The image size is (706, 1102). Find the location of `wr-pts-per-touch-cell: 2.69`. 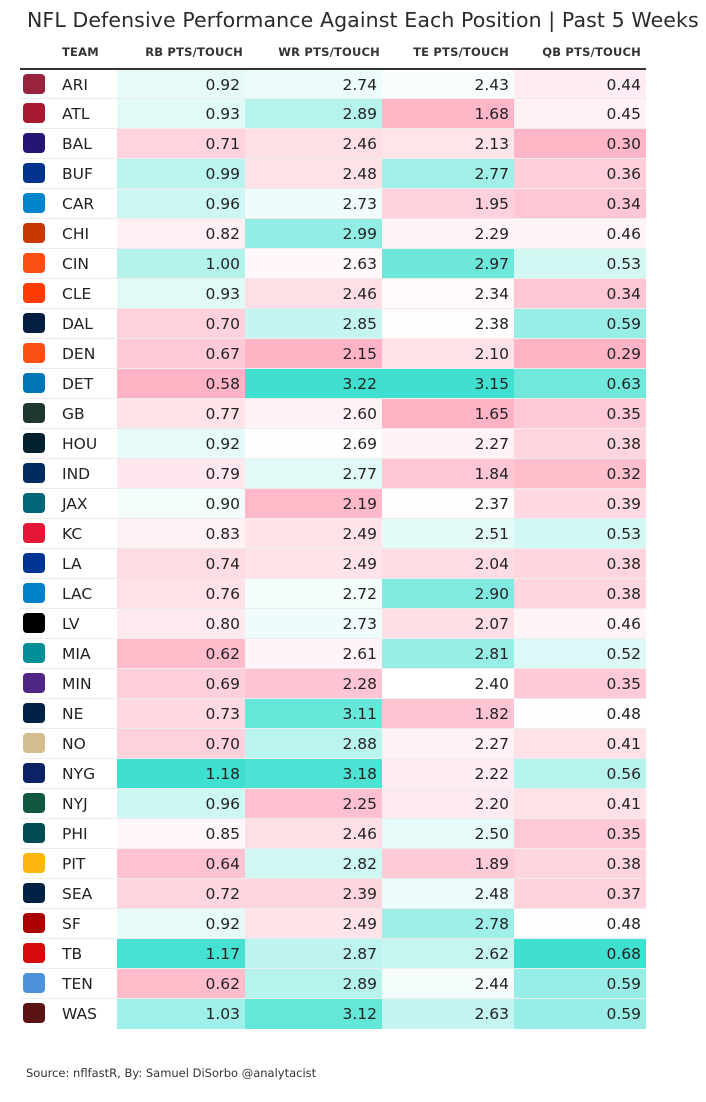

wr-pts-per-touch-cell: 2.69 is located at coordinates (313, 444).